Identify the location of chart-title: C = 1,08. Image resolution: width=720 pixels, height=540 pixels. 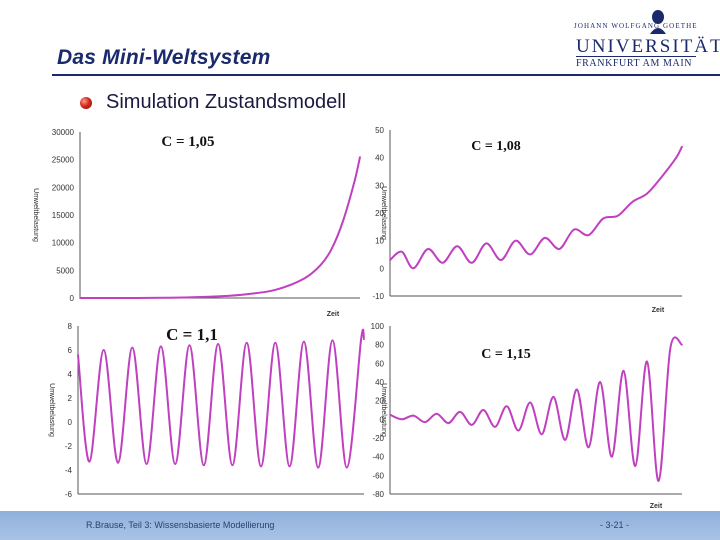
(496, 146).